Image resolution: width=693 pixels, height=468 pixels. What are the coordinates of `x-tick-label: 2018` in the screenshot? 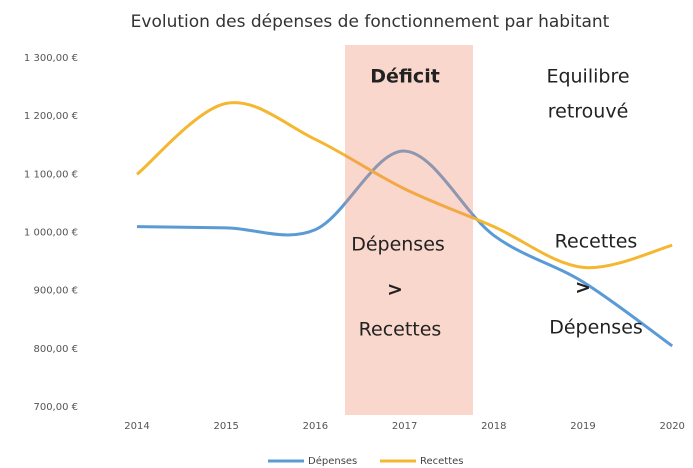 It's located at (493, 426).